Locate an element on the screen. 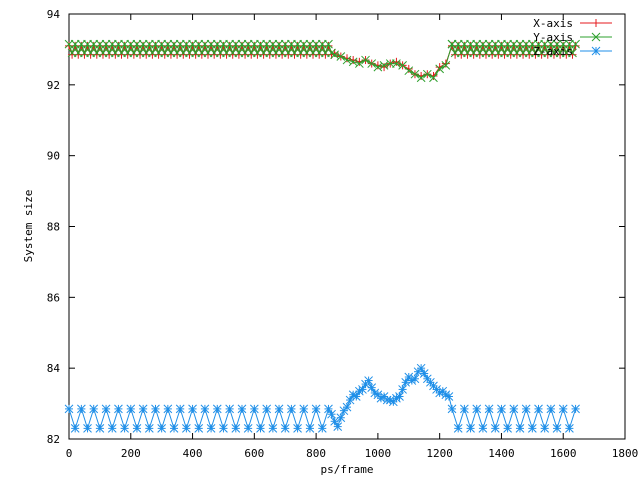 The image size is (640, 480). x-axis-label: ps/frame is located at coordinates (347, 469).